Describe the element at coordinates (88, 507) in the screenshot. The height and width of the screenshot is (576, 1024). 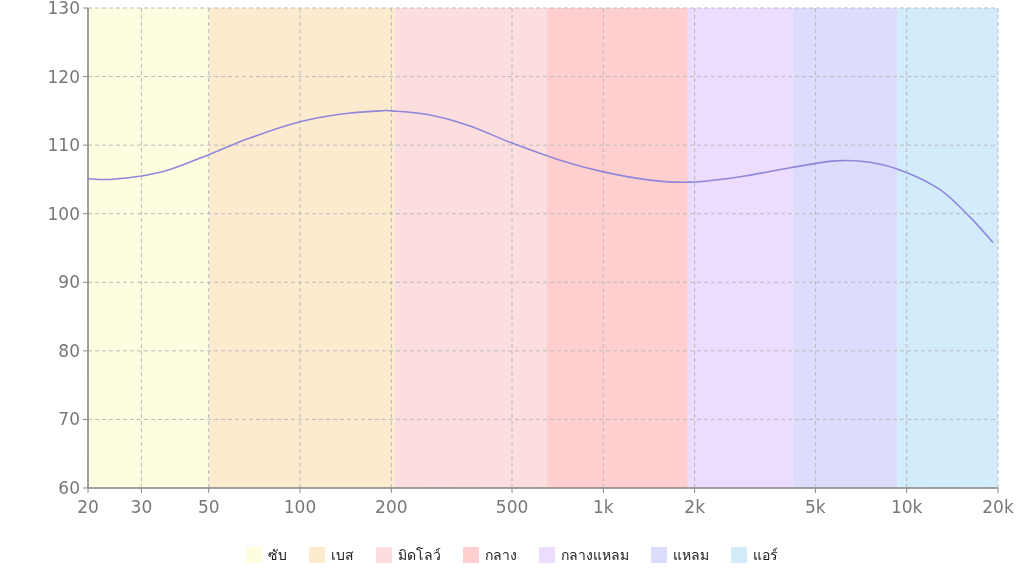
I see `x-tick-label: 20` at that location.